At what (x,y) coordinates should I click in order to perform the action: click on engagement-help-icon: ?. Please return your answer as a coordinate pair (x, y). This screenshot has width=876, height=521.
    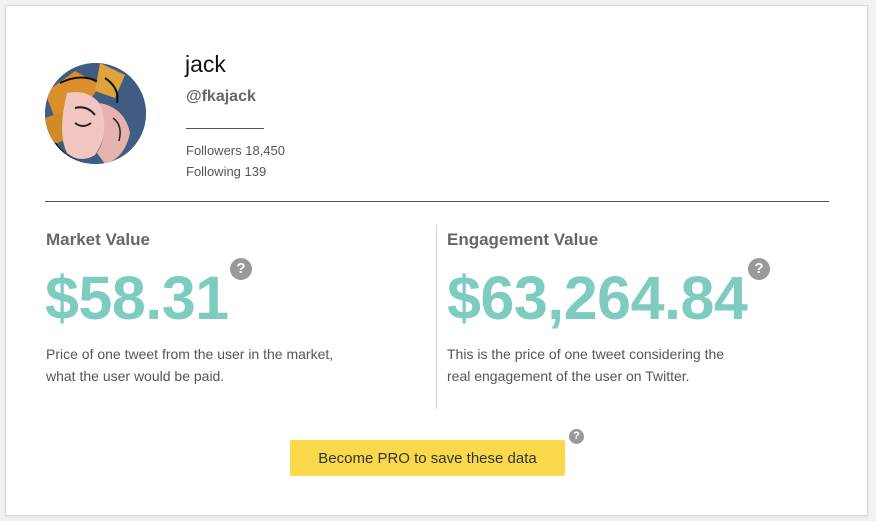
    Looking at the image, I should click on (759, 269).